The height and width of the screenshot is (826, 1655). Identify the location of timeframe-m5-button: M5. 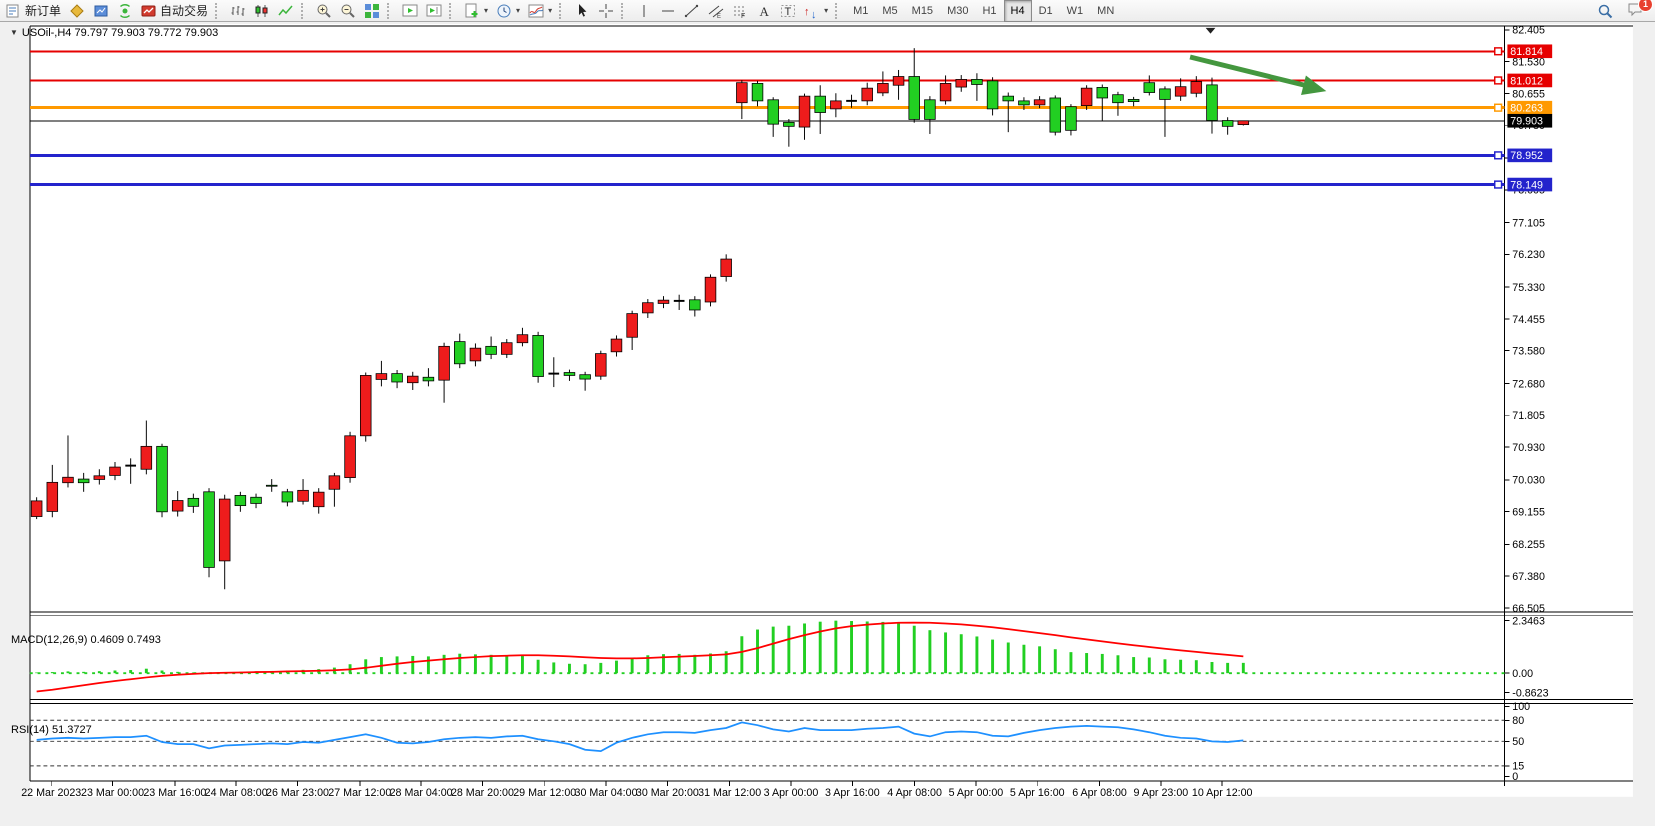
(890, 10).